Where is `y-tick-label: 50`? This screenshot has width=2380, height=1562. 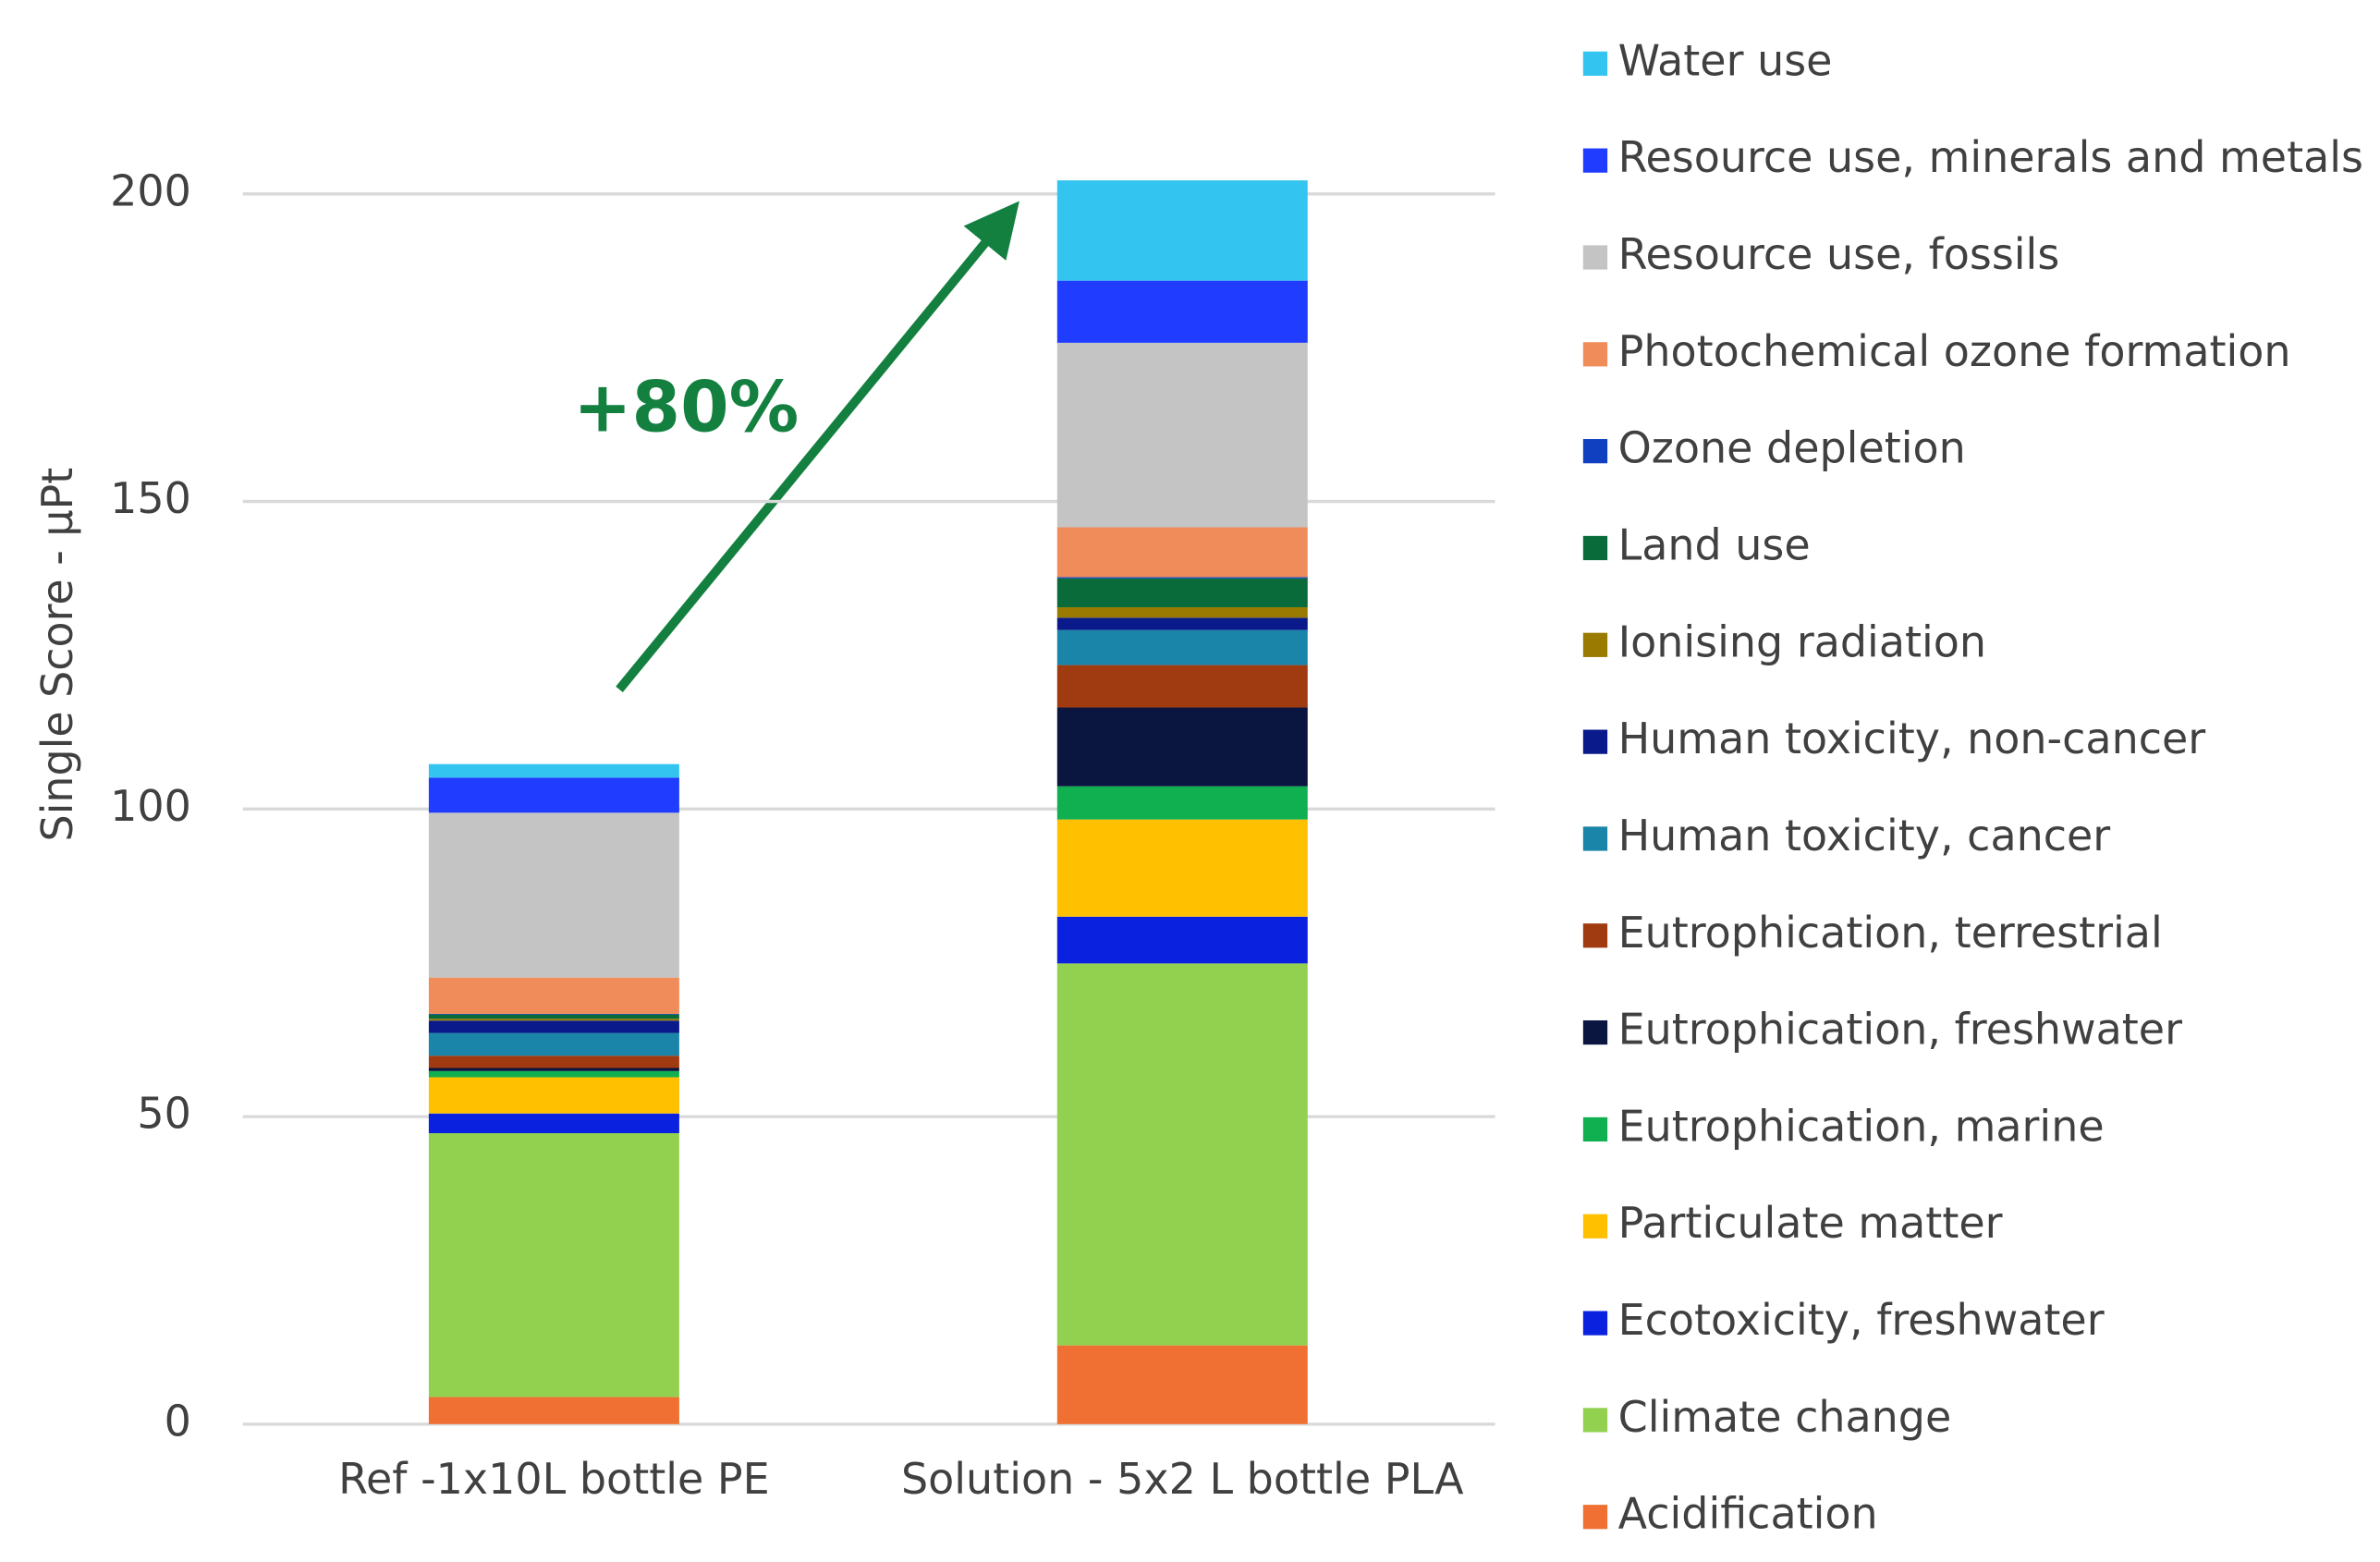
y-tick-label: 50 is located at coordinates (163, 1114).